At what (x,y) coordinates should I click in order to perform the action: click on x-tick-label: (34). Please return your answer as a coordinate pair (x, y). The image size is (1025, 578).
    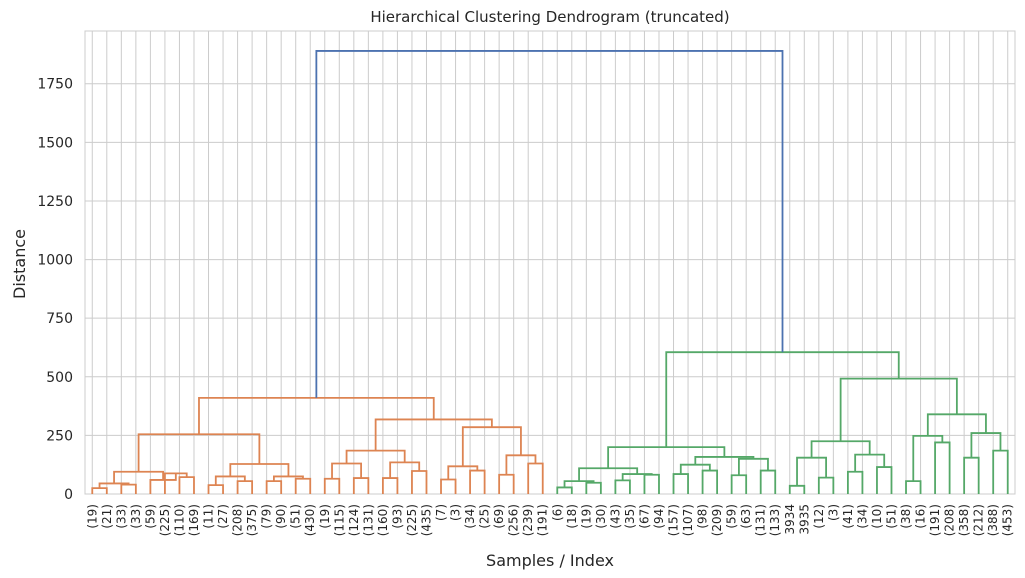
    Looking at the image, I should click on (862, 516).